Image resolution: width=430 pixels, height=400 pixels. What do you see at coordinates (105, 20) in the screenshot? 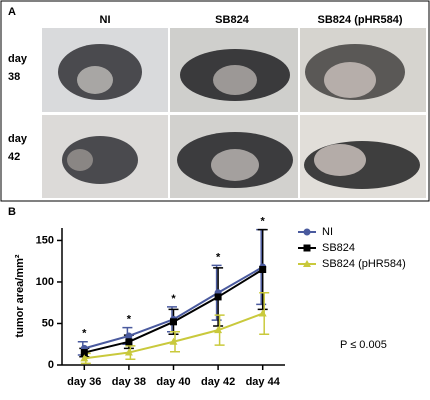
I see `column-label: NI` at bounding box center [105, 20].